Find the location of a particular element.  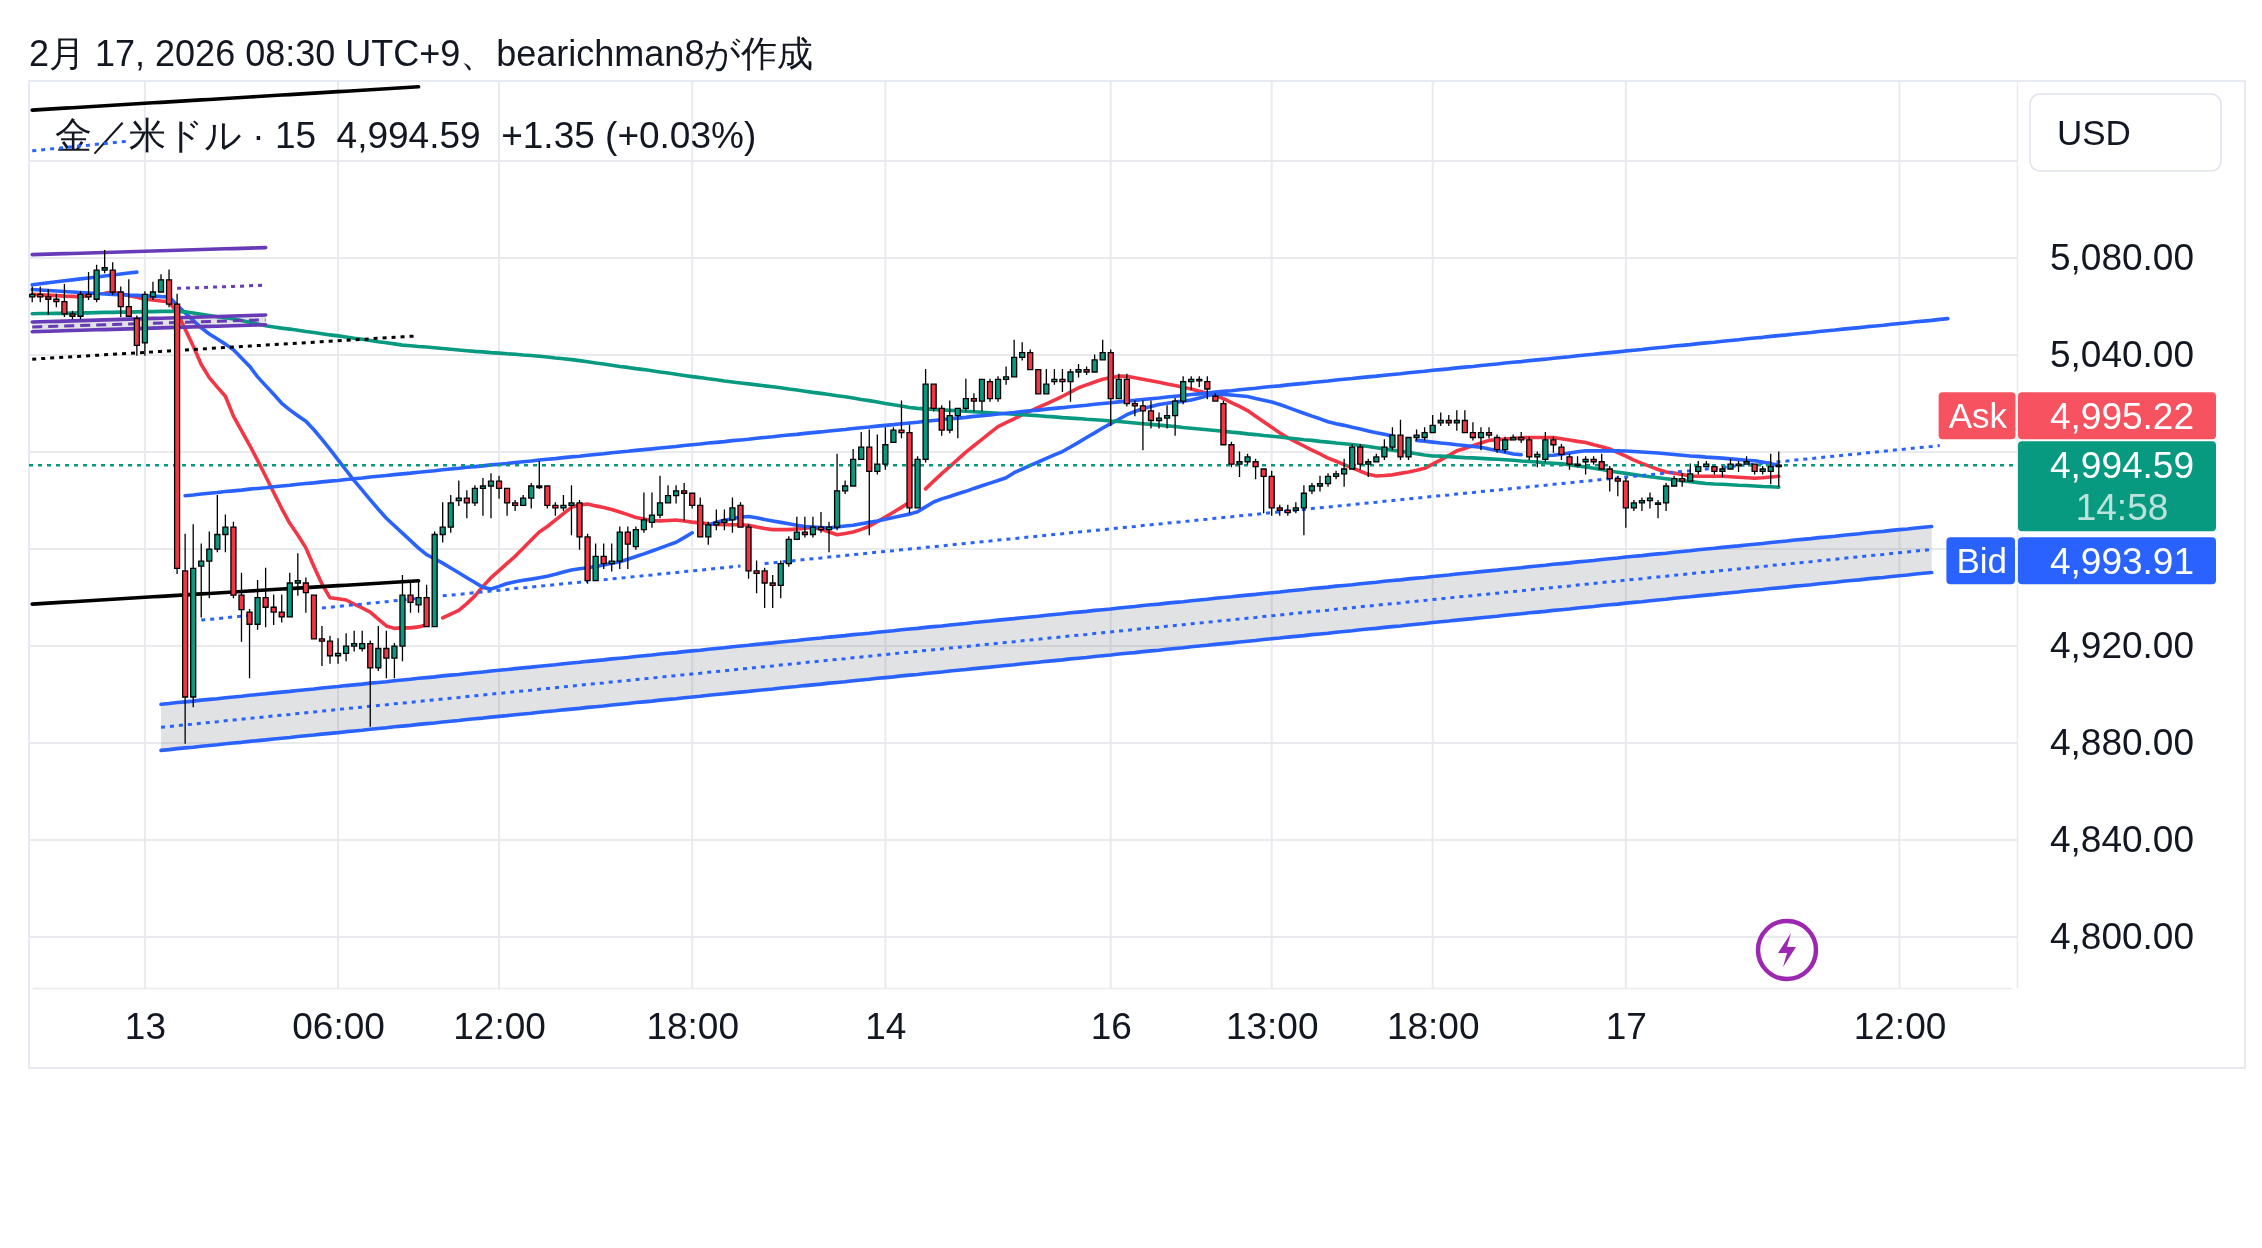

x-tick-label: 13 is located at coordinates (145, 1027).